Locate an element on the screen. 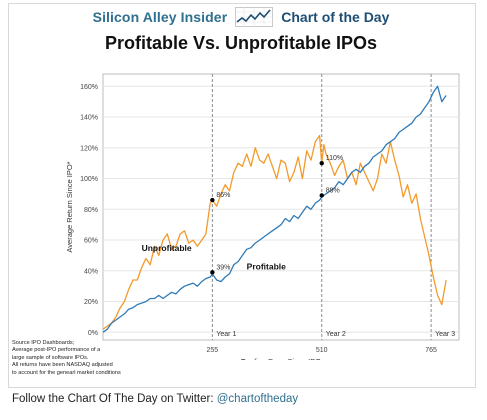  source-line: Source IPO Dashboards; is located at coordinates (43, 343).